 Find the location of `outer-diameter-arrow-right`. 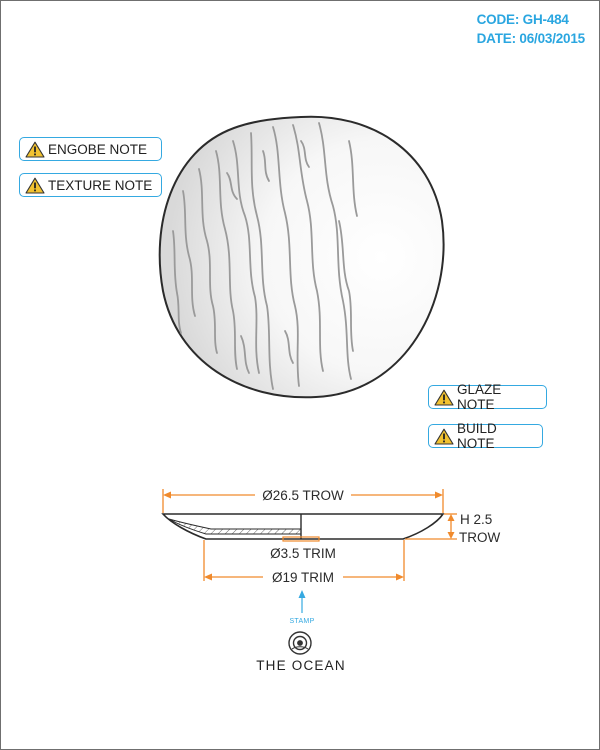

outer-diameter-arrow-right is located at coordinates (439, 495).